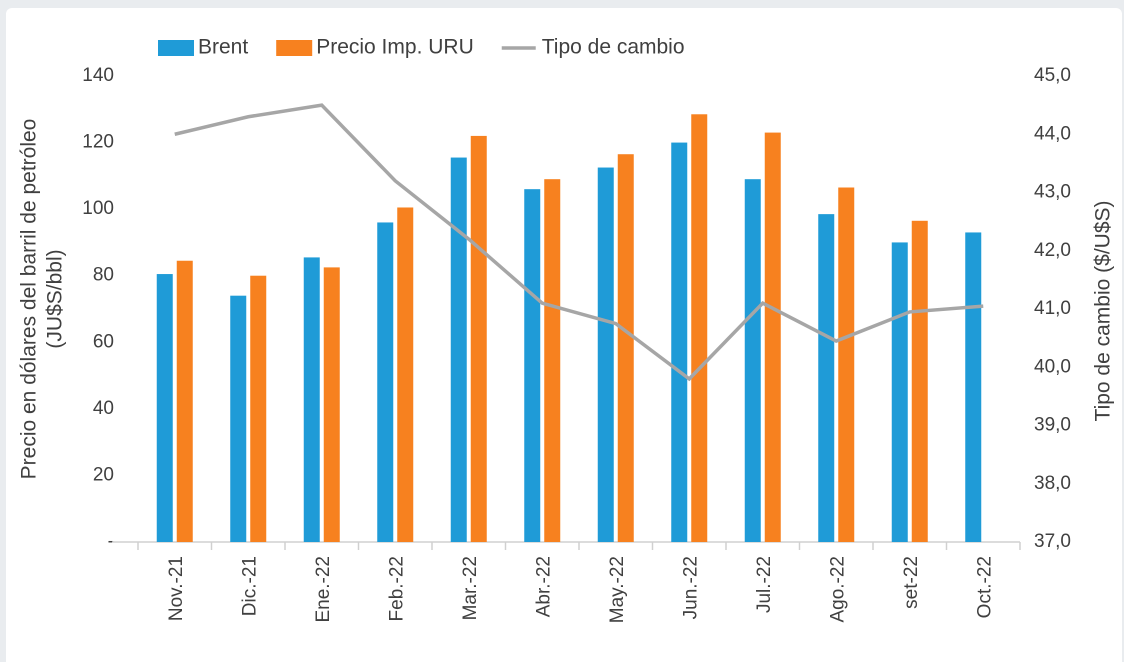 The width and height of the screenshot is (1124, 662). I want to click on x-tick-label: Dic.-21, so click(249, 586).